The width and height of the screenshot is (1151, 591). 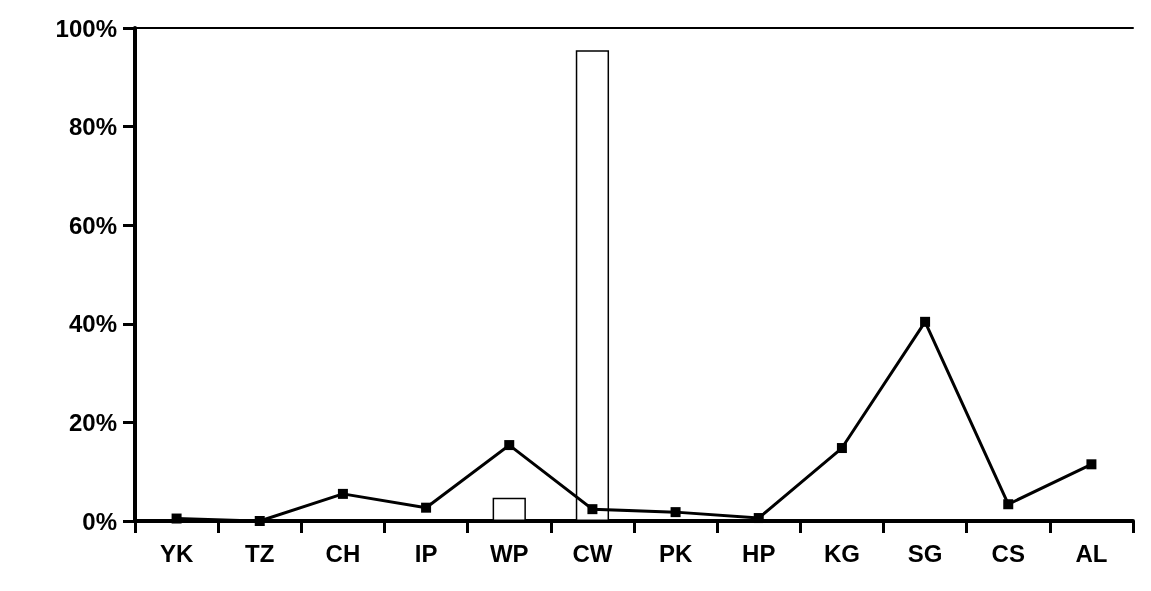 What do you see at coordinates (426, 553) in the screenshot?
I see `x-tick-label: IP` at bounding box center [426, 553].